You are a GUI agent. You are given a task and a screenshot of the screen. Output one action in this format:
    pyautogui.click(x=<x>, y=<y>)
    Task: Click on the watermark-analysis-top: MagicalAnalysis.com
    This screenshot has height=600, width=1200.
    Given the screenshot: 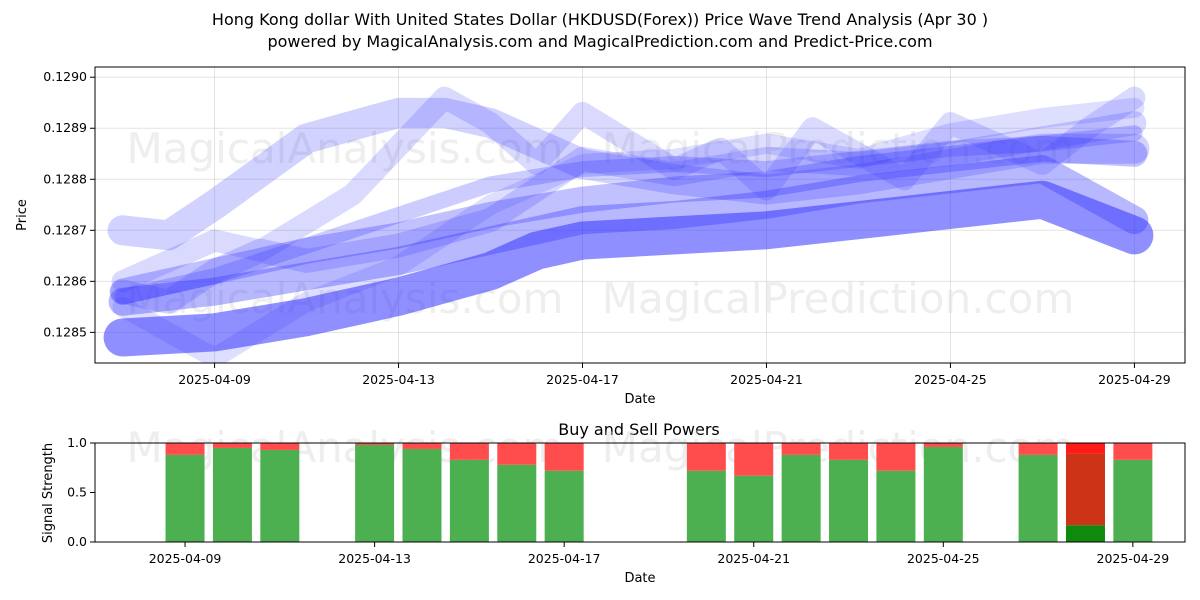 What is the action you would take?
    pyautogui.click(x=345, y=148)
    